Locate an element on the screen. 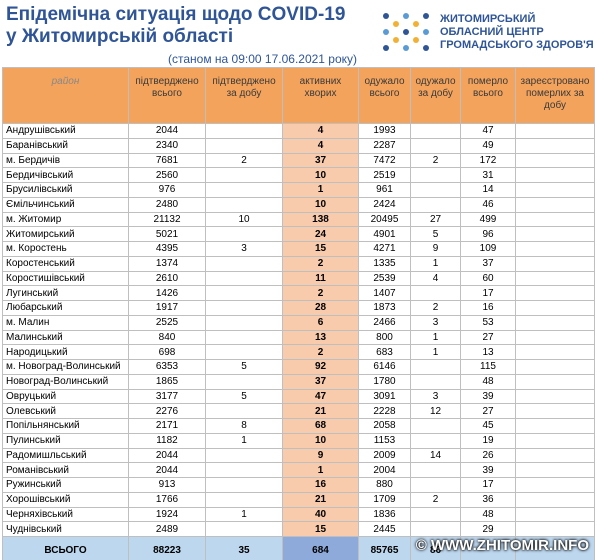 This screenshot has width=597, height=560. cell: 85765 is located at coordinates (384, 548).